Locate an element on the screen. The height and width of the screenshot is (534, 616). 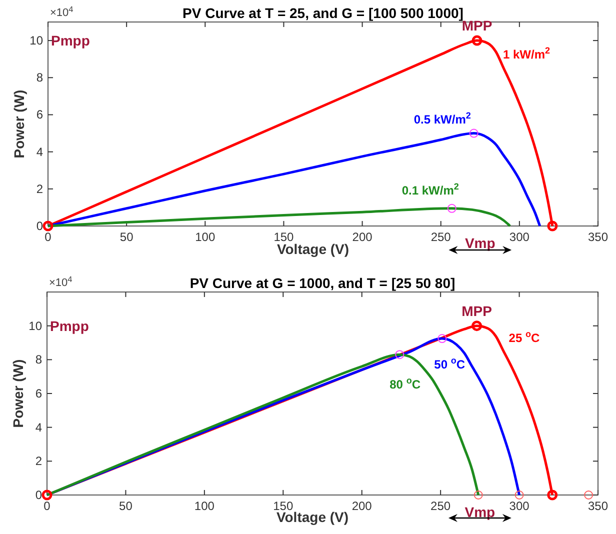
series-label: 80 $^{o}$C is located at coordinates (405, 384).